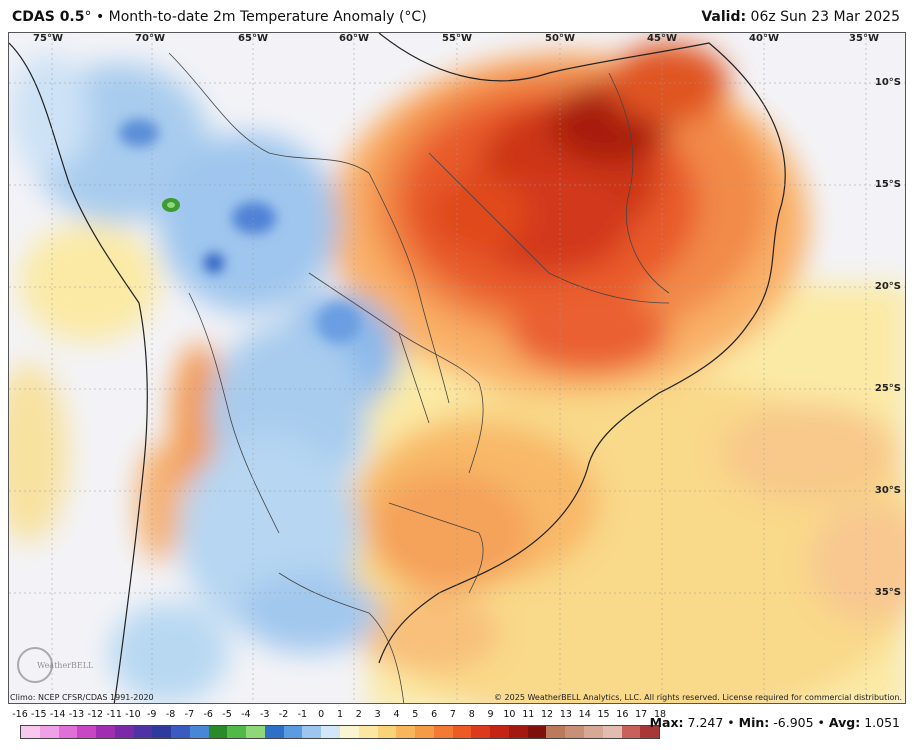  What do you see at coordinates (823, 17) in the screenshot?
I see `valid-value: 06z Sun 23 Mar 2025` at bounding box center [823, 17].